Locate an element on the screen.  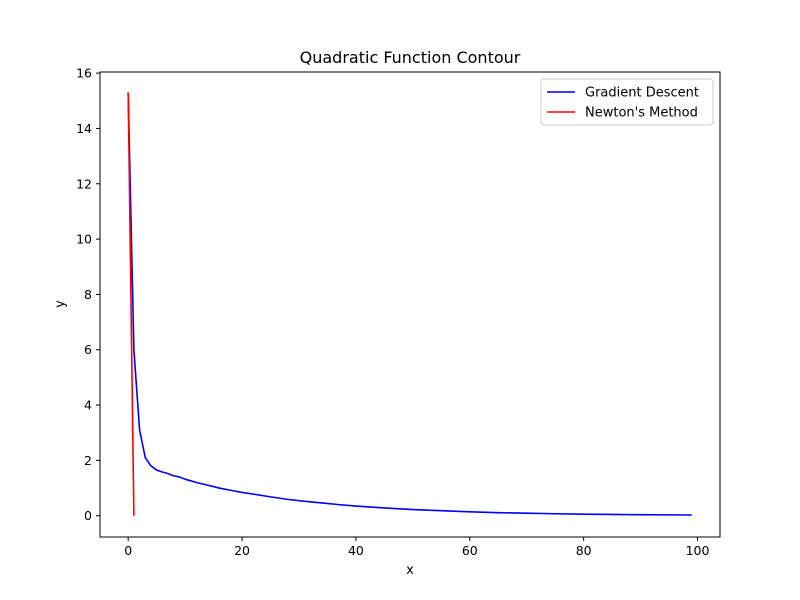
y-tick-label: 10 is located at coordinates (84, 239).